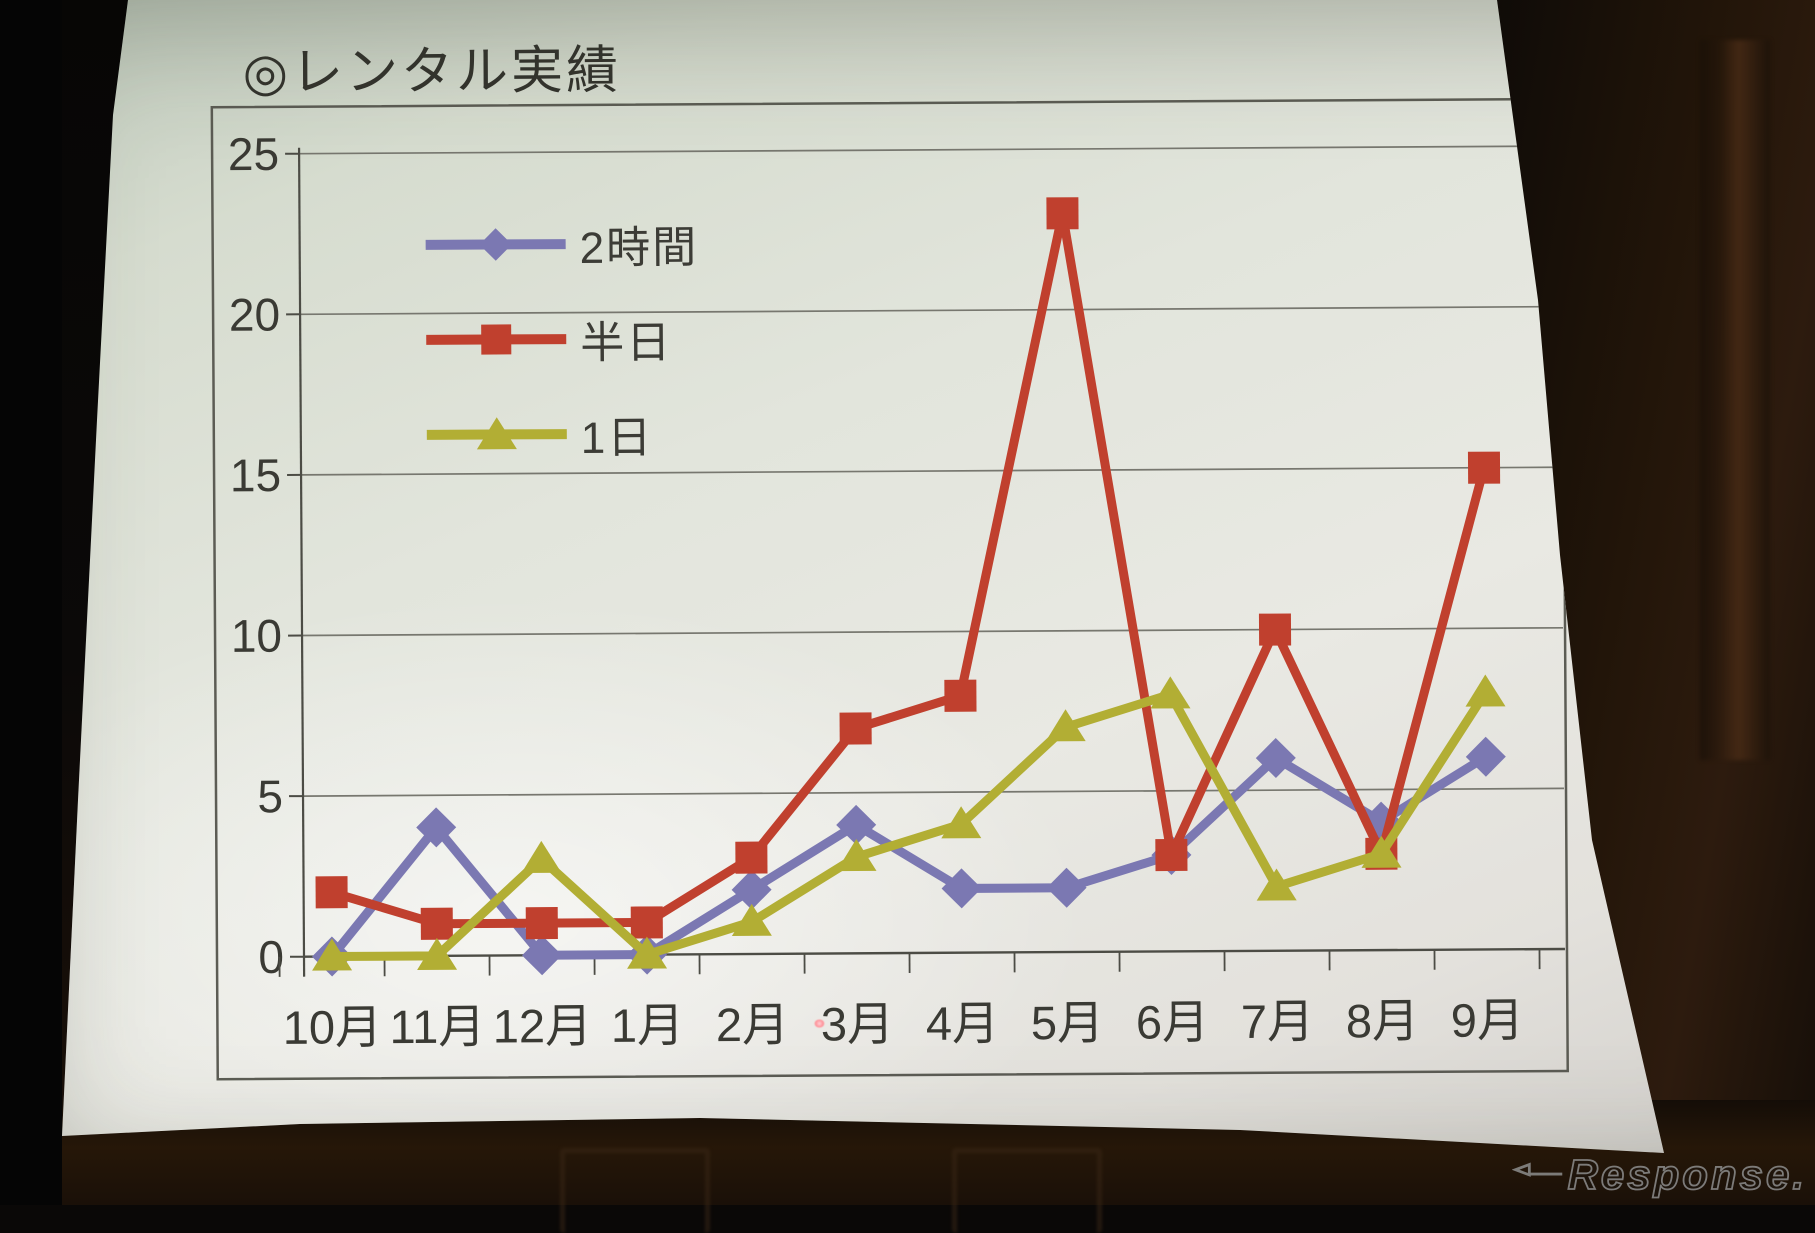  I want to click on watermark-text: Response., so click(1687, 1175).